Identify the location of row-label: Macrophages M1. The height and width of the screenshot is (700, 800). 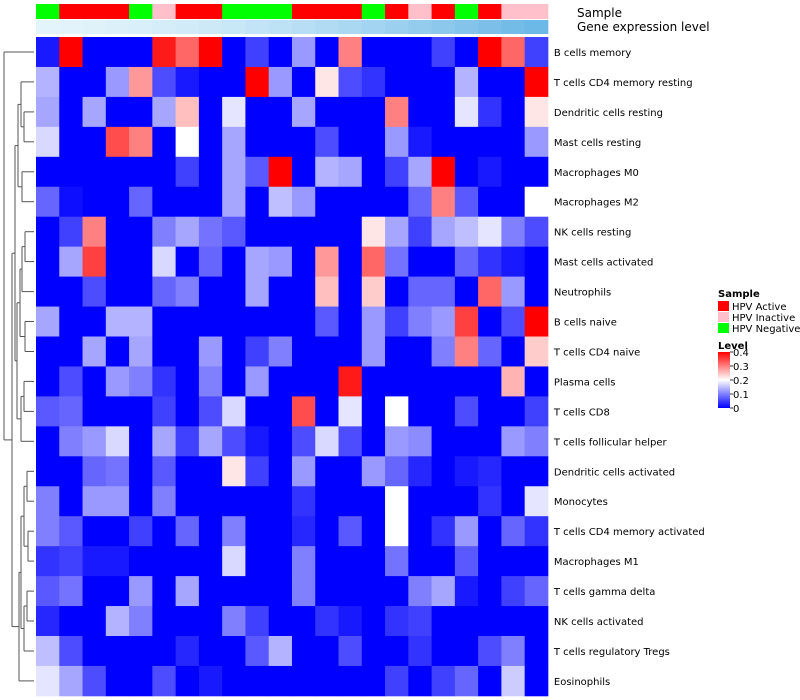
(596, 562).